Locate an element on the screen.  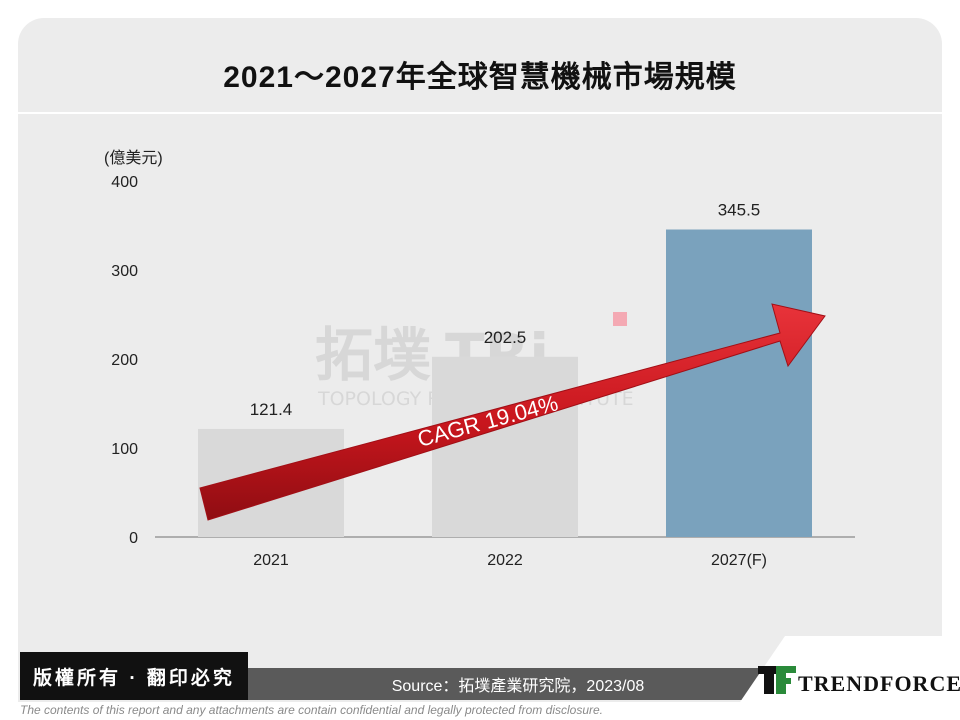
svg-text: 拓墣 is located at coordinates (373, 355).